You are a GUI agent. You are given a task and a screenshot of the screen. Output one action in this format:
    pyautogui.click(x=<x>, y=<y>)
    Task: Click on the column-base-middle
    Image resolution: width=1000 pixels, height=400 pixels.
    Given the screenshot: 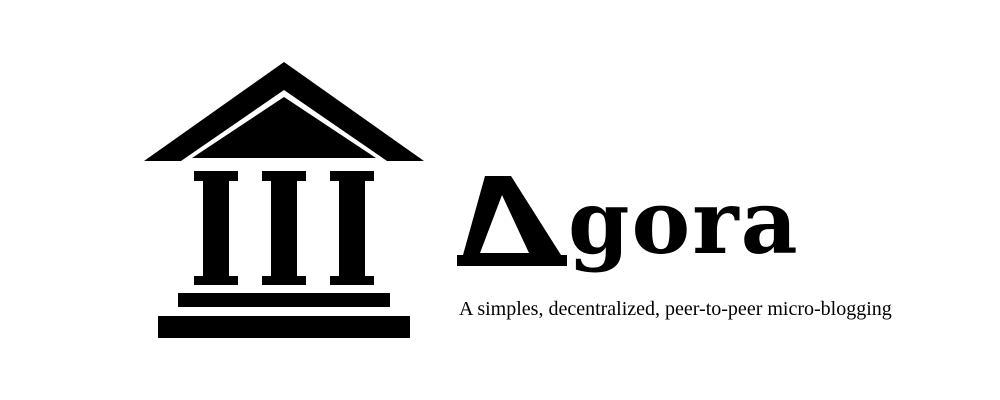 What is the action you would take?
    pyautogui.click(x=284, y=280)
    